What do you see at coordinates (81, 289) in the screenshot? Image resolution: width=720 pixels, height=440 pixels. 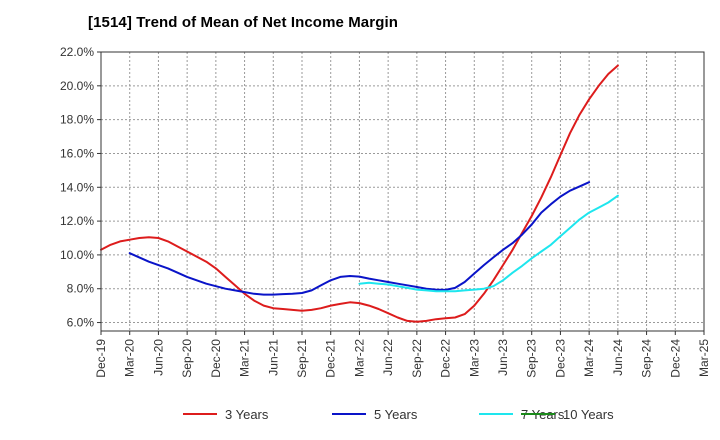 I see `y-tick-label: 8.0%` at bounding box center [81, 289].